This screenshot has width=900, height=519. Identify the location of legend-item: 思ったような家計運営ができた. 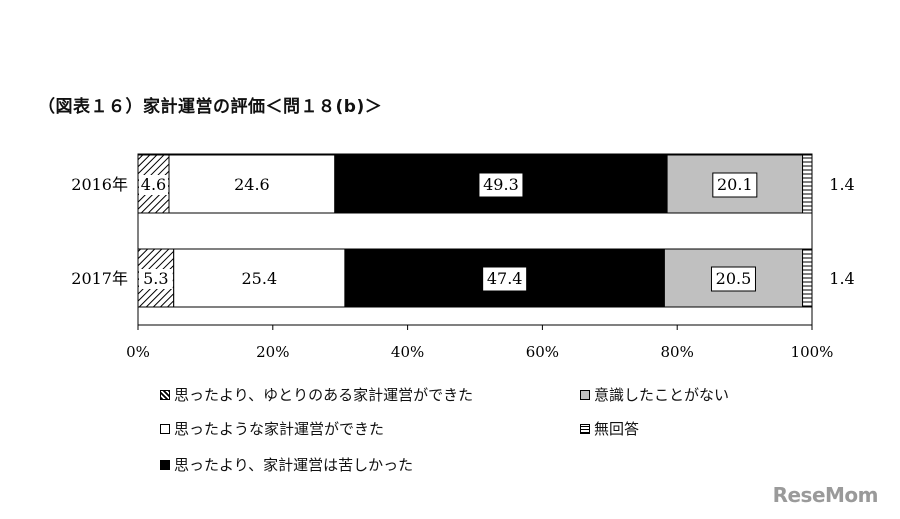
(272, 428).